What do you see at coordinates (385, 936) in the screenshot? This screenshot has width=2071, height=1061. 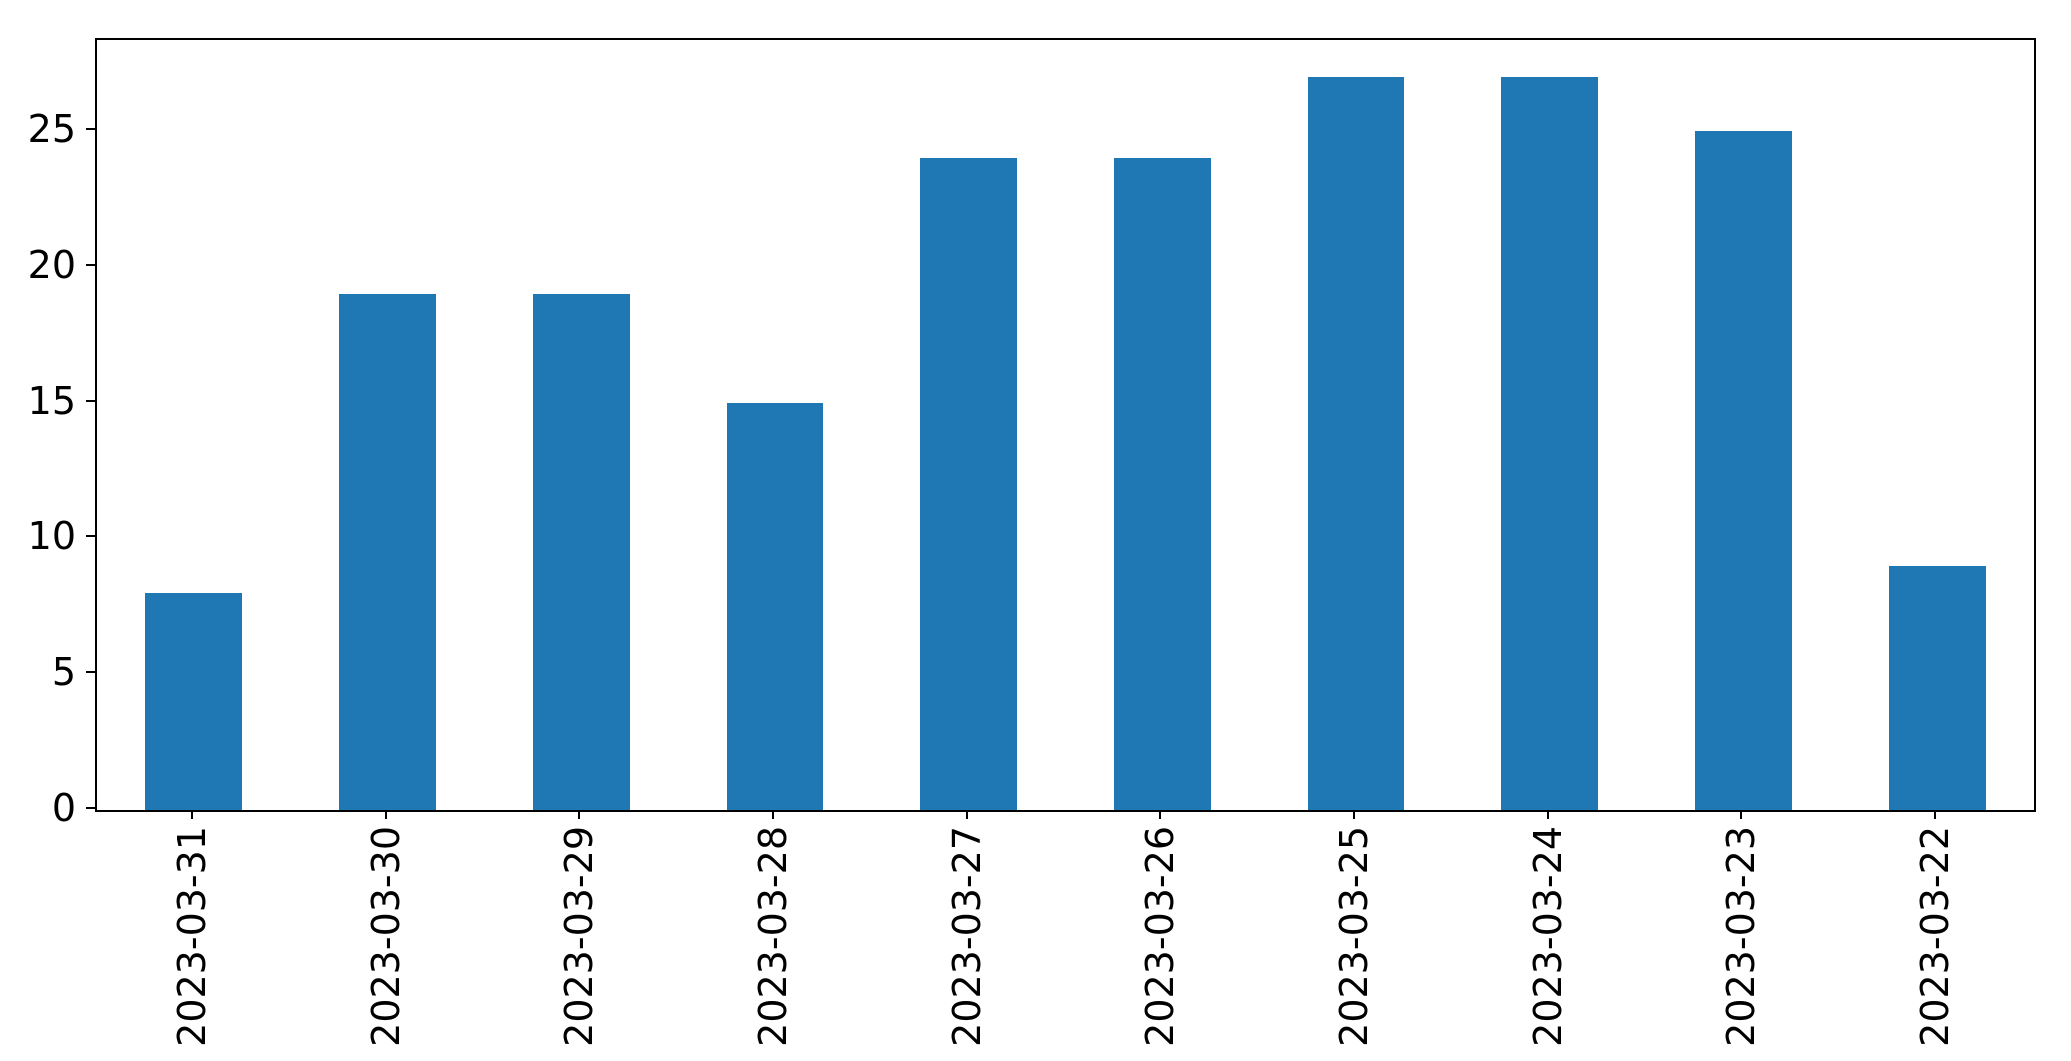 I see `x-tick-label-2023-03-30: 2023-03-30` at bounding box center [385, 936].